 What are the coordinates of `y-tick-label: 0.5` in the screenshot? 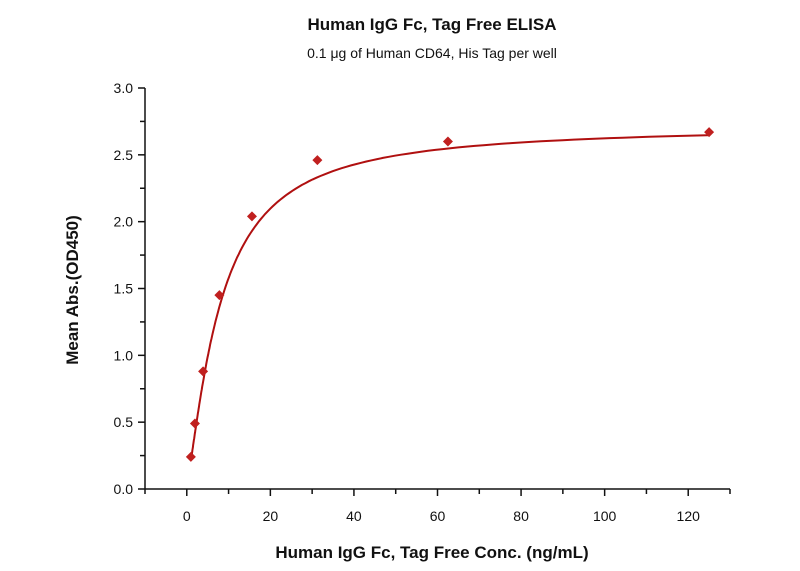 It's located at (124, 422).